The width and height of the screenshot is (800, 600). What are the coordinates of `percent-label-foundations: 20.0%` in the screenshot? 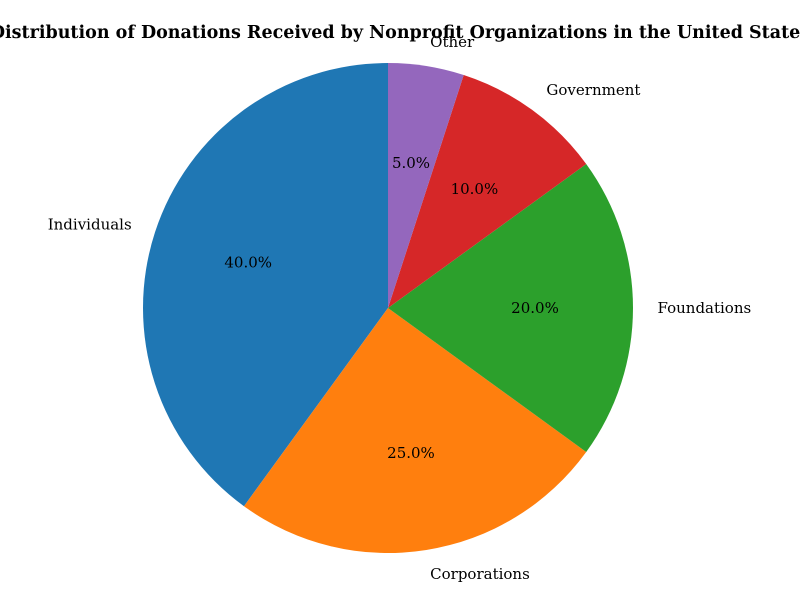 It's located at (535, 308).